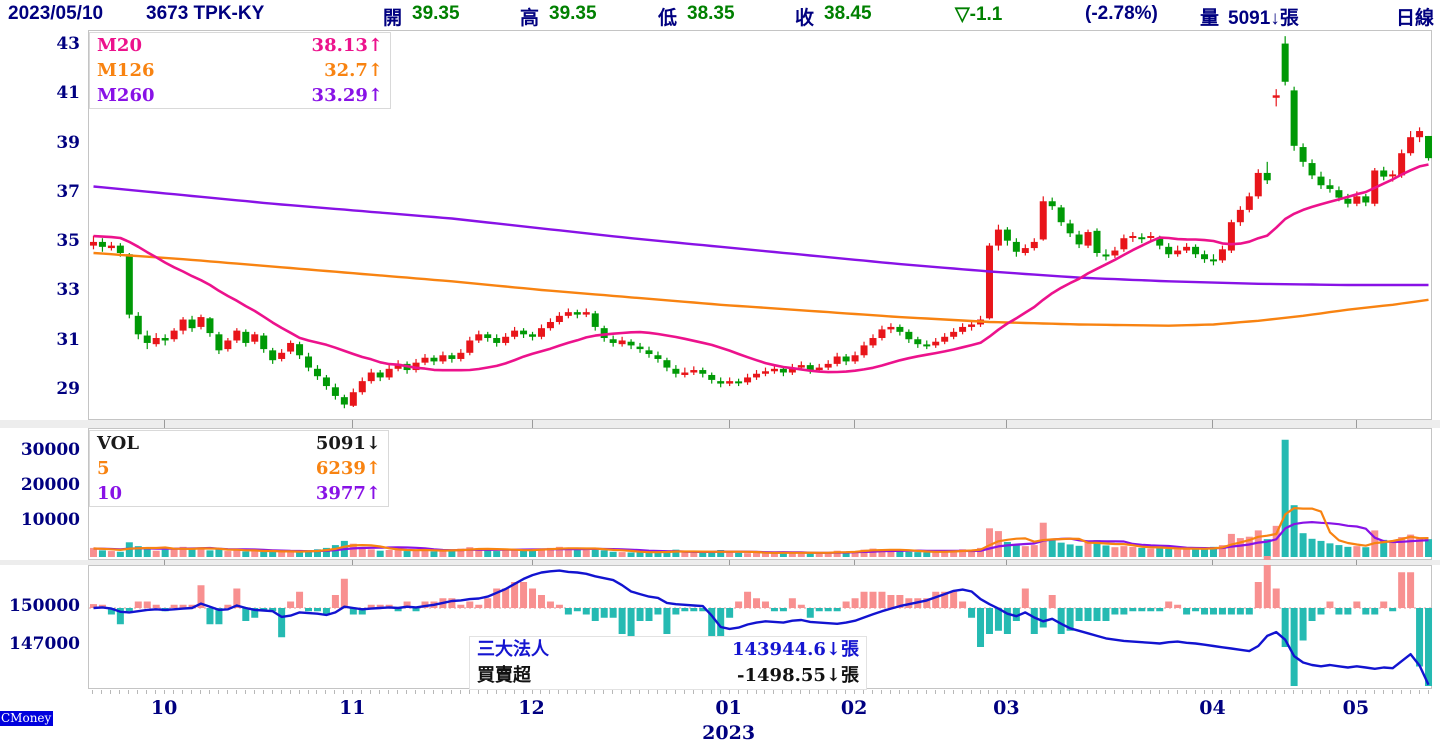 The width and height of the screenshot is (1440, 748). Describe the element at coordinates (1415, 18) in the screenshot. I see `period-selector: 日線` at that location.